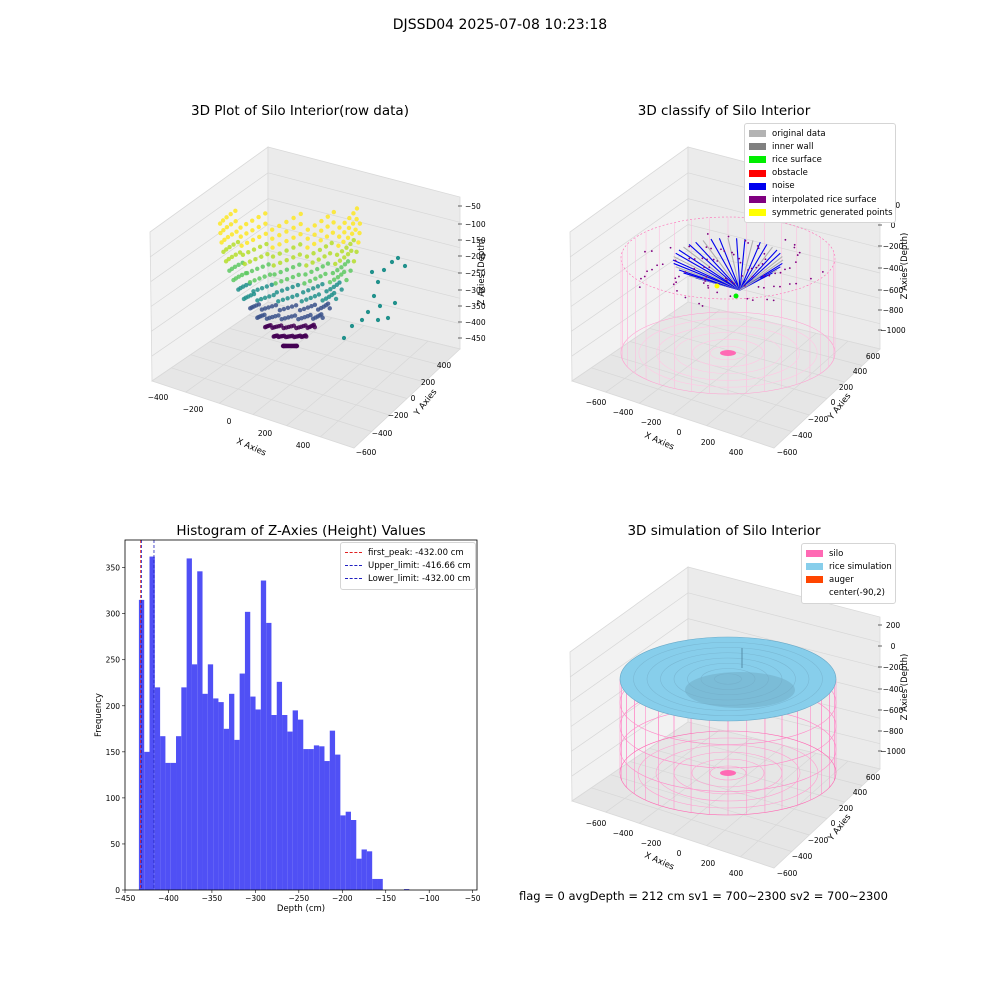  I want to click on panel3-title: Histogram of Z-Axies (Height) Values, so click(301, 531).